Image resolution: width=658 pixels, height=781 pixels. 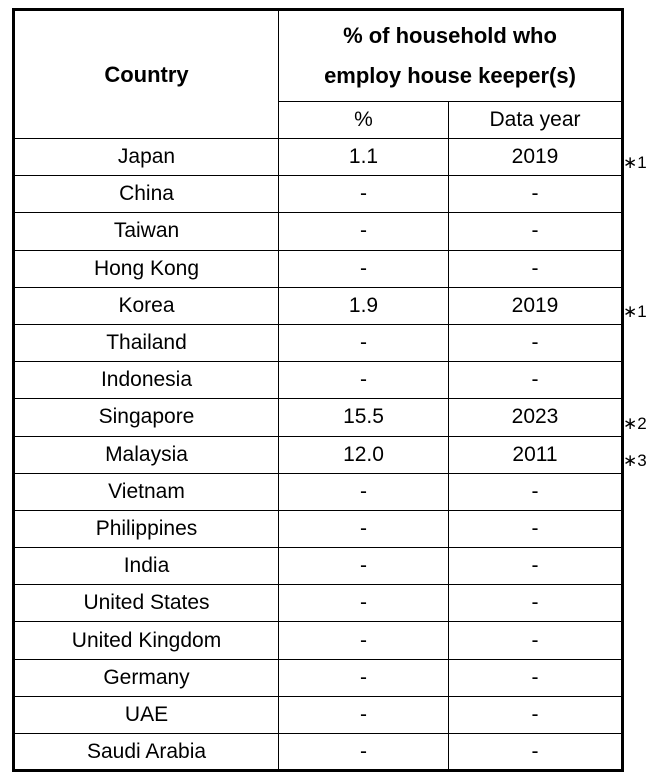 I want to click on table-row: Saudi Arabia - -, so click(x=318, y=752).